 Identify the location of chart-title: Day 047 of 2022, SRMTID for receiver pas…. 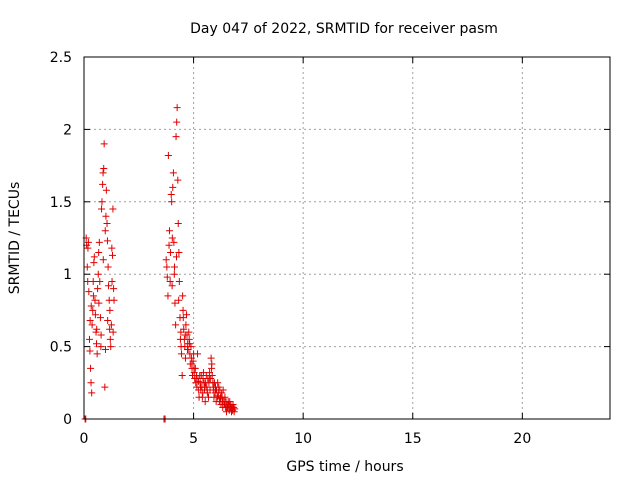
(344, 29).